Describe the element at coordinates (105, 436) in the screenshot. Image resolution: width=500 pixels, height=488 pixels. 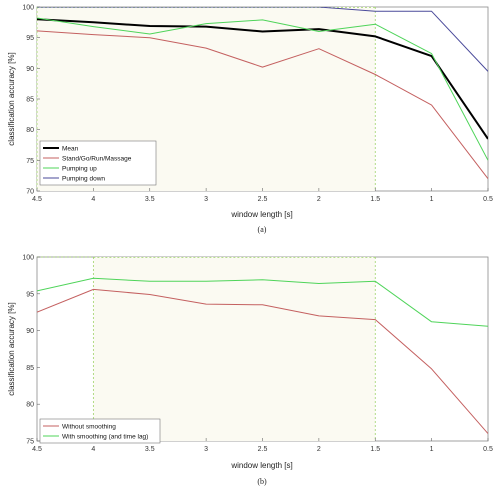
I see `legend-entry: With smoothing (and time lag)` at that location.